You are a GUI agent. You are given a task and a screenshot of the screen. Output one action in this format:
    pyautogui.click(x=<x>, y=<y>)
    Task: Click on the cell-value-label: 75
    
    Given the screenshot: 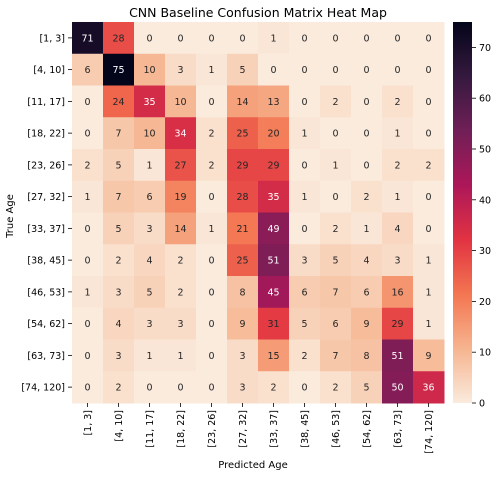 What is the action you would take?
    pyautogui.click(x=118, y=70)
    